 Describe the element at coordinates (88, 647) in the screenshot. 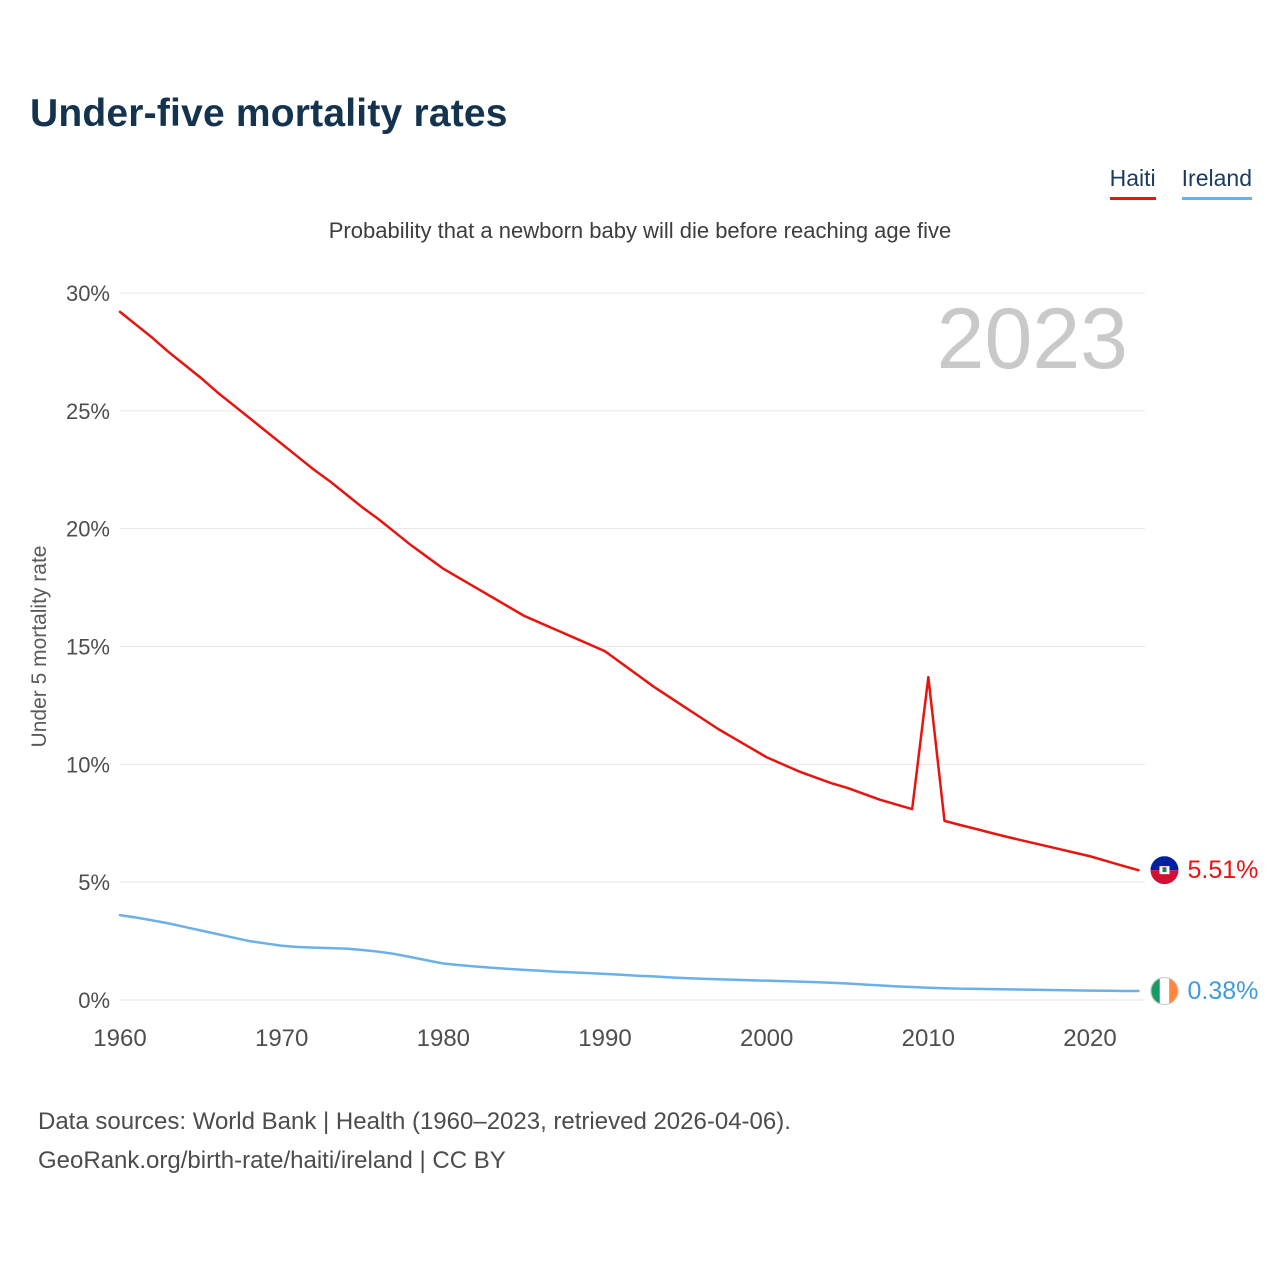

I see `y-tick-label: 15%` at that location.